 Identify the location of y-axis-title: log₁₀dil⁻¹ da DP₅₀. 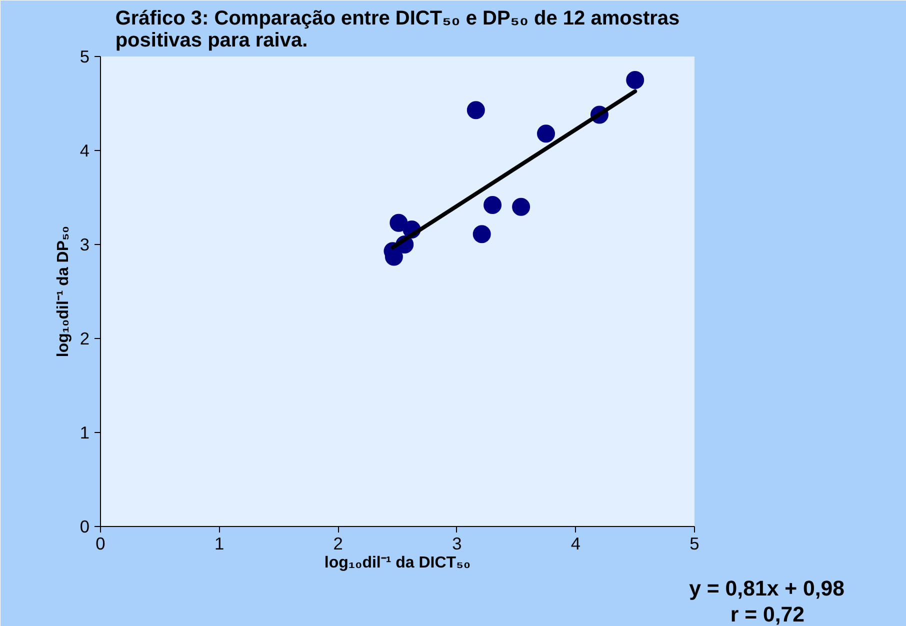
(63, 292).